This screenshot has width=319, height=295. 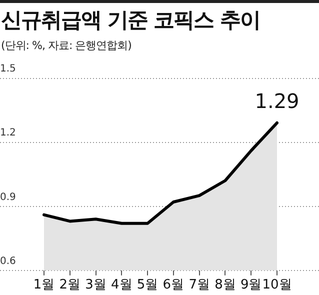 I want to click on x-tick-label: 9월, so click(x=251, y=285).